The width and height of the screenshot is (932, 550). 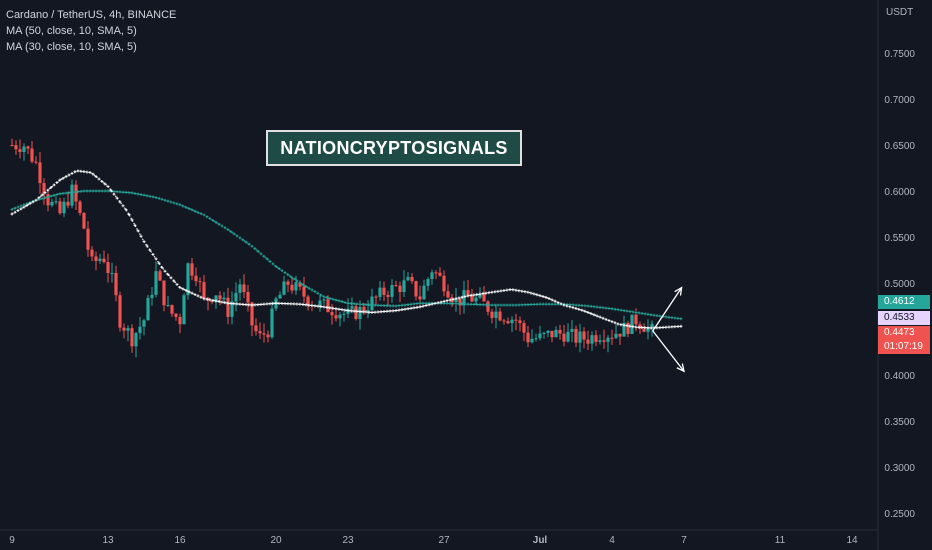 I want to click on ma-50-label: MA (50, close, 10, SMA, 5), so click(x=71, y=31).